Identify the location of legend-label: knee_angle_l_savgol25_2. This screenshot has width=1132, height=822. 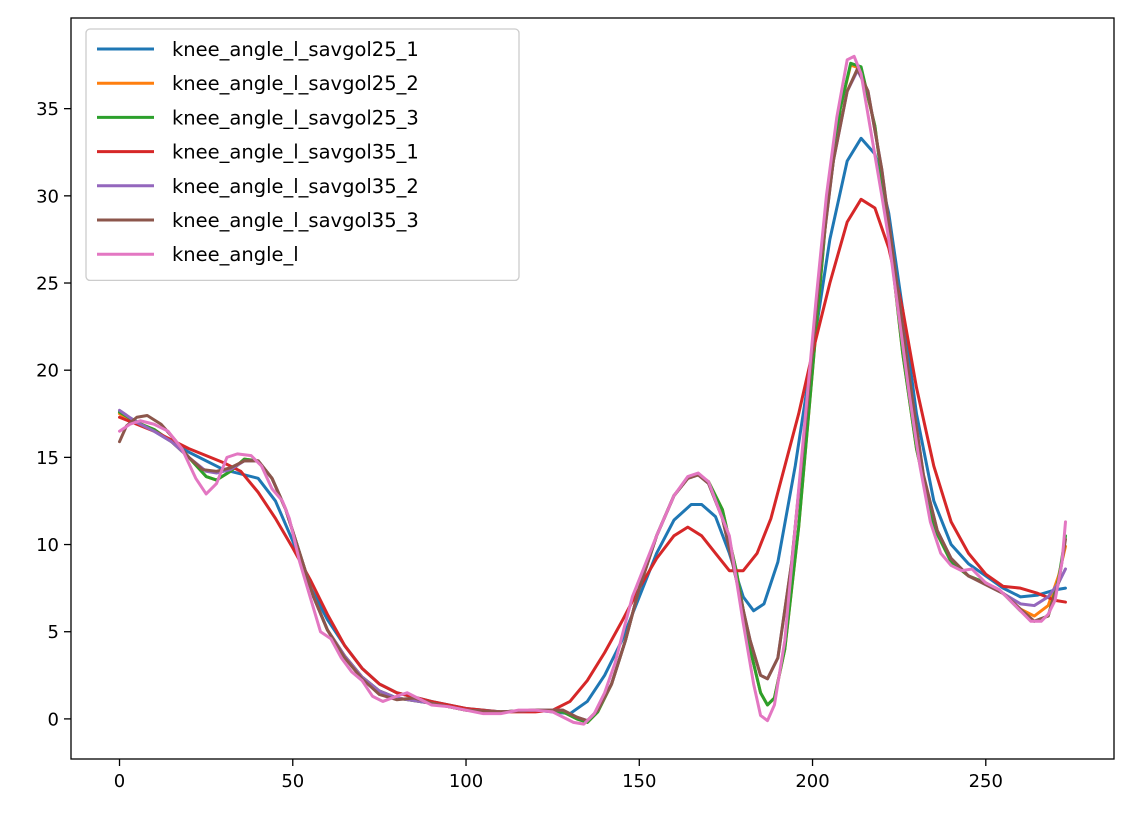
(295, 83).